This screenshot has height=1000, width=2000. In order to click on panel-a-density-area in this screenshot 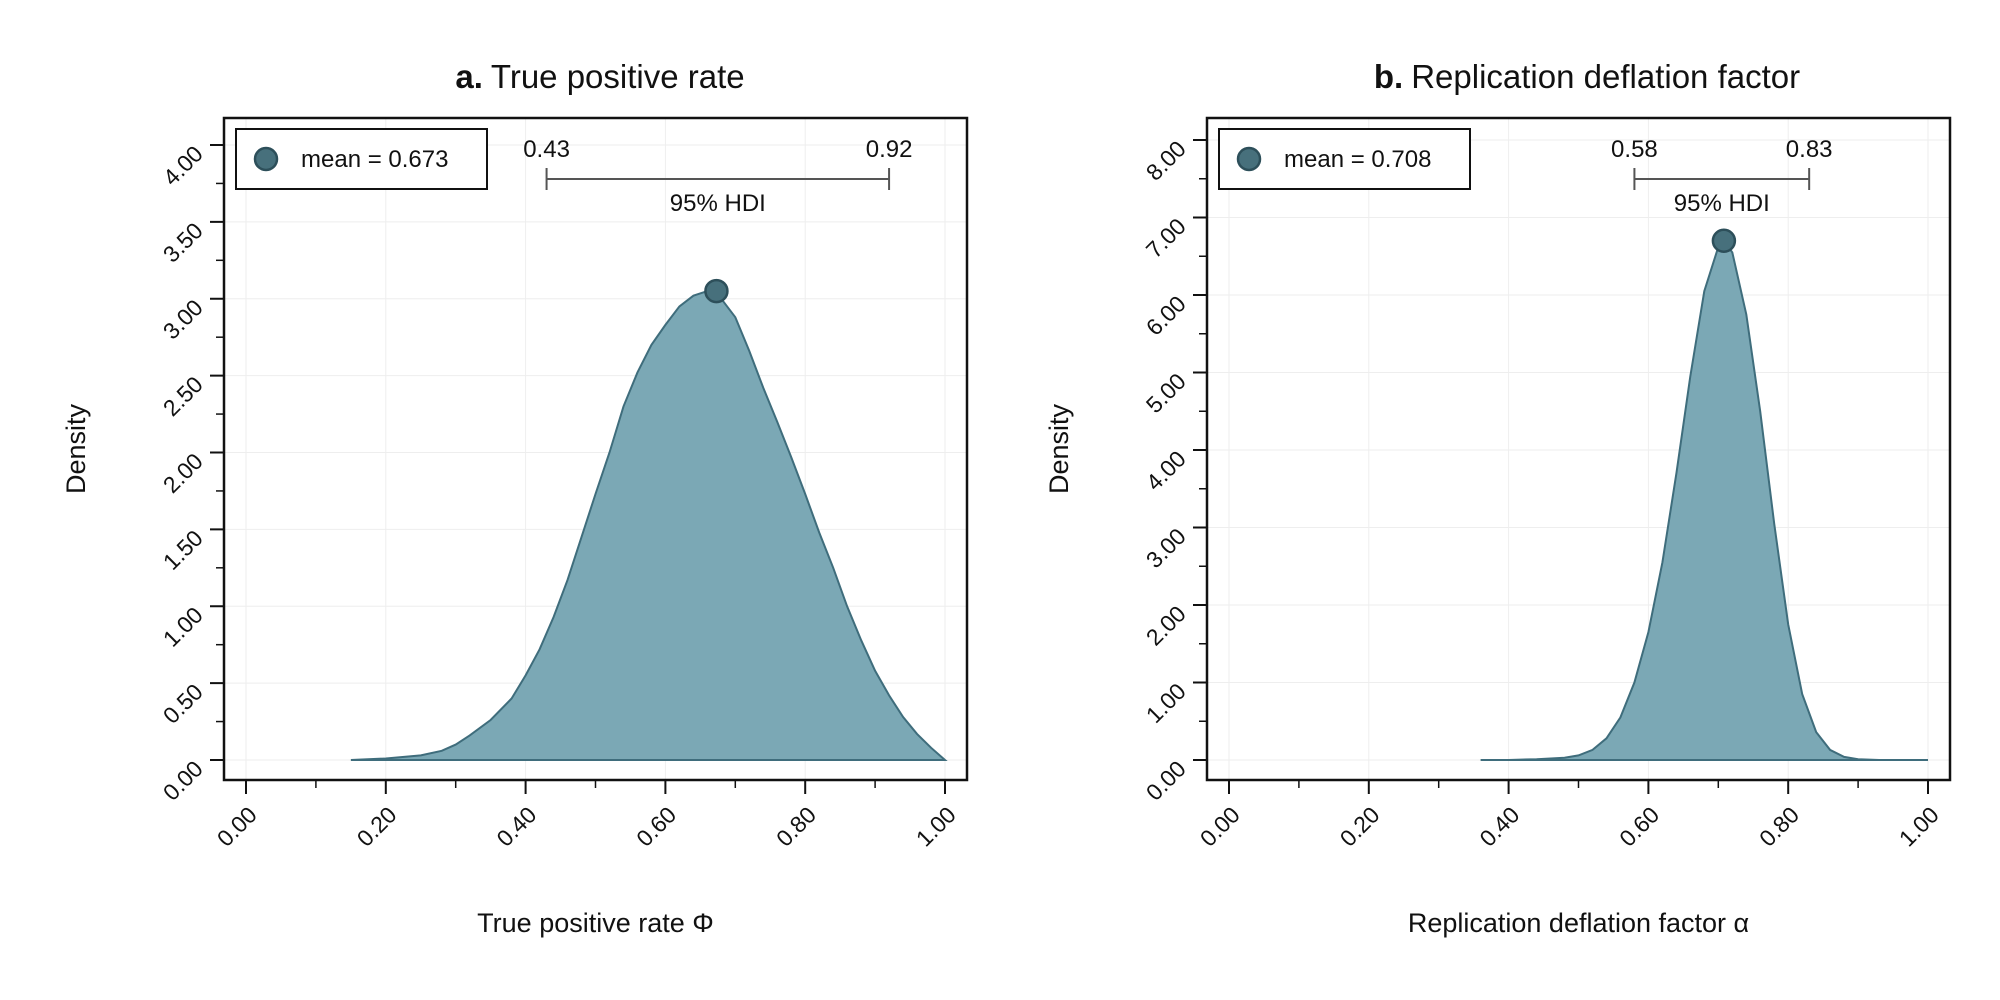, I will do `click(649, 525)`.